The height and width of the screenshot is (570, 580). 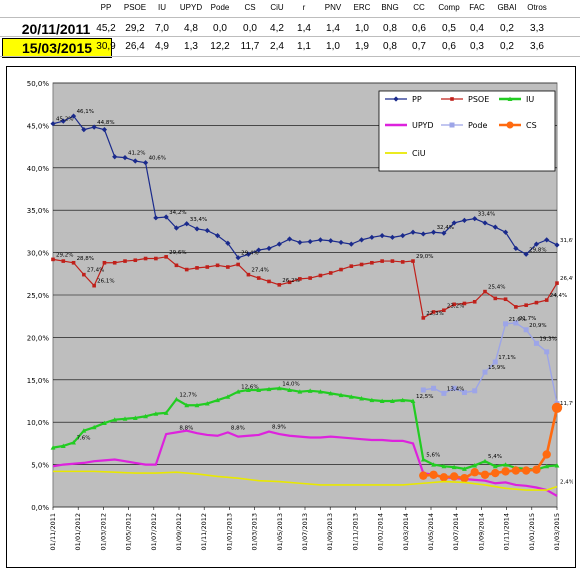 I want to click on data-label: 12,5%, so click(x=424, y=397).